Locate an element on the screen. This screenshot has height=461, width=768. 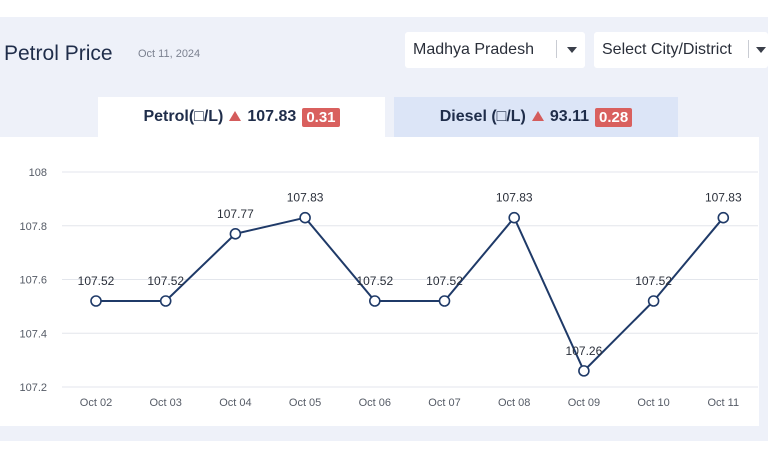
x-tick-label: Oct 05 is located at coordinates (305, 403).